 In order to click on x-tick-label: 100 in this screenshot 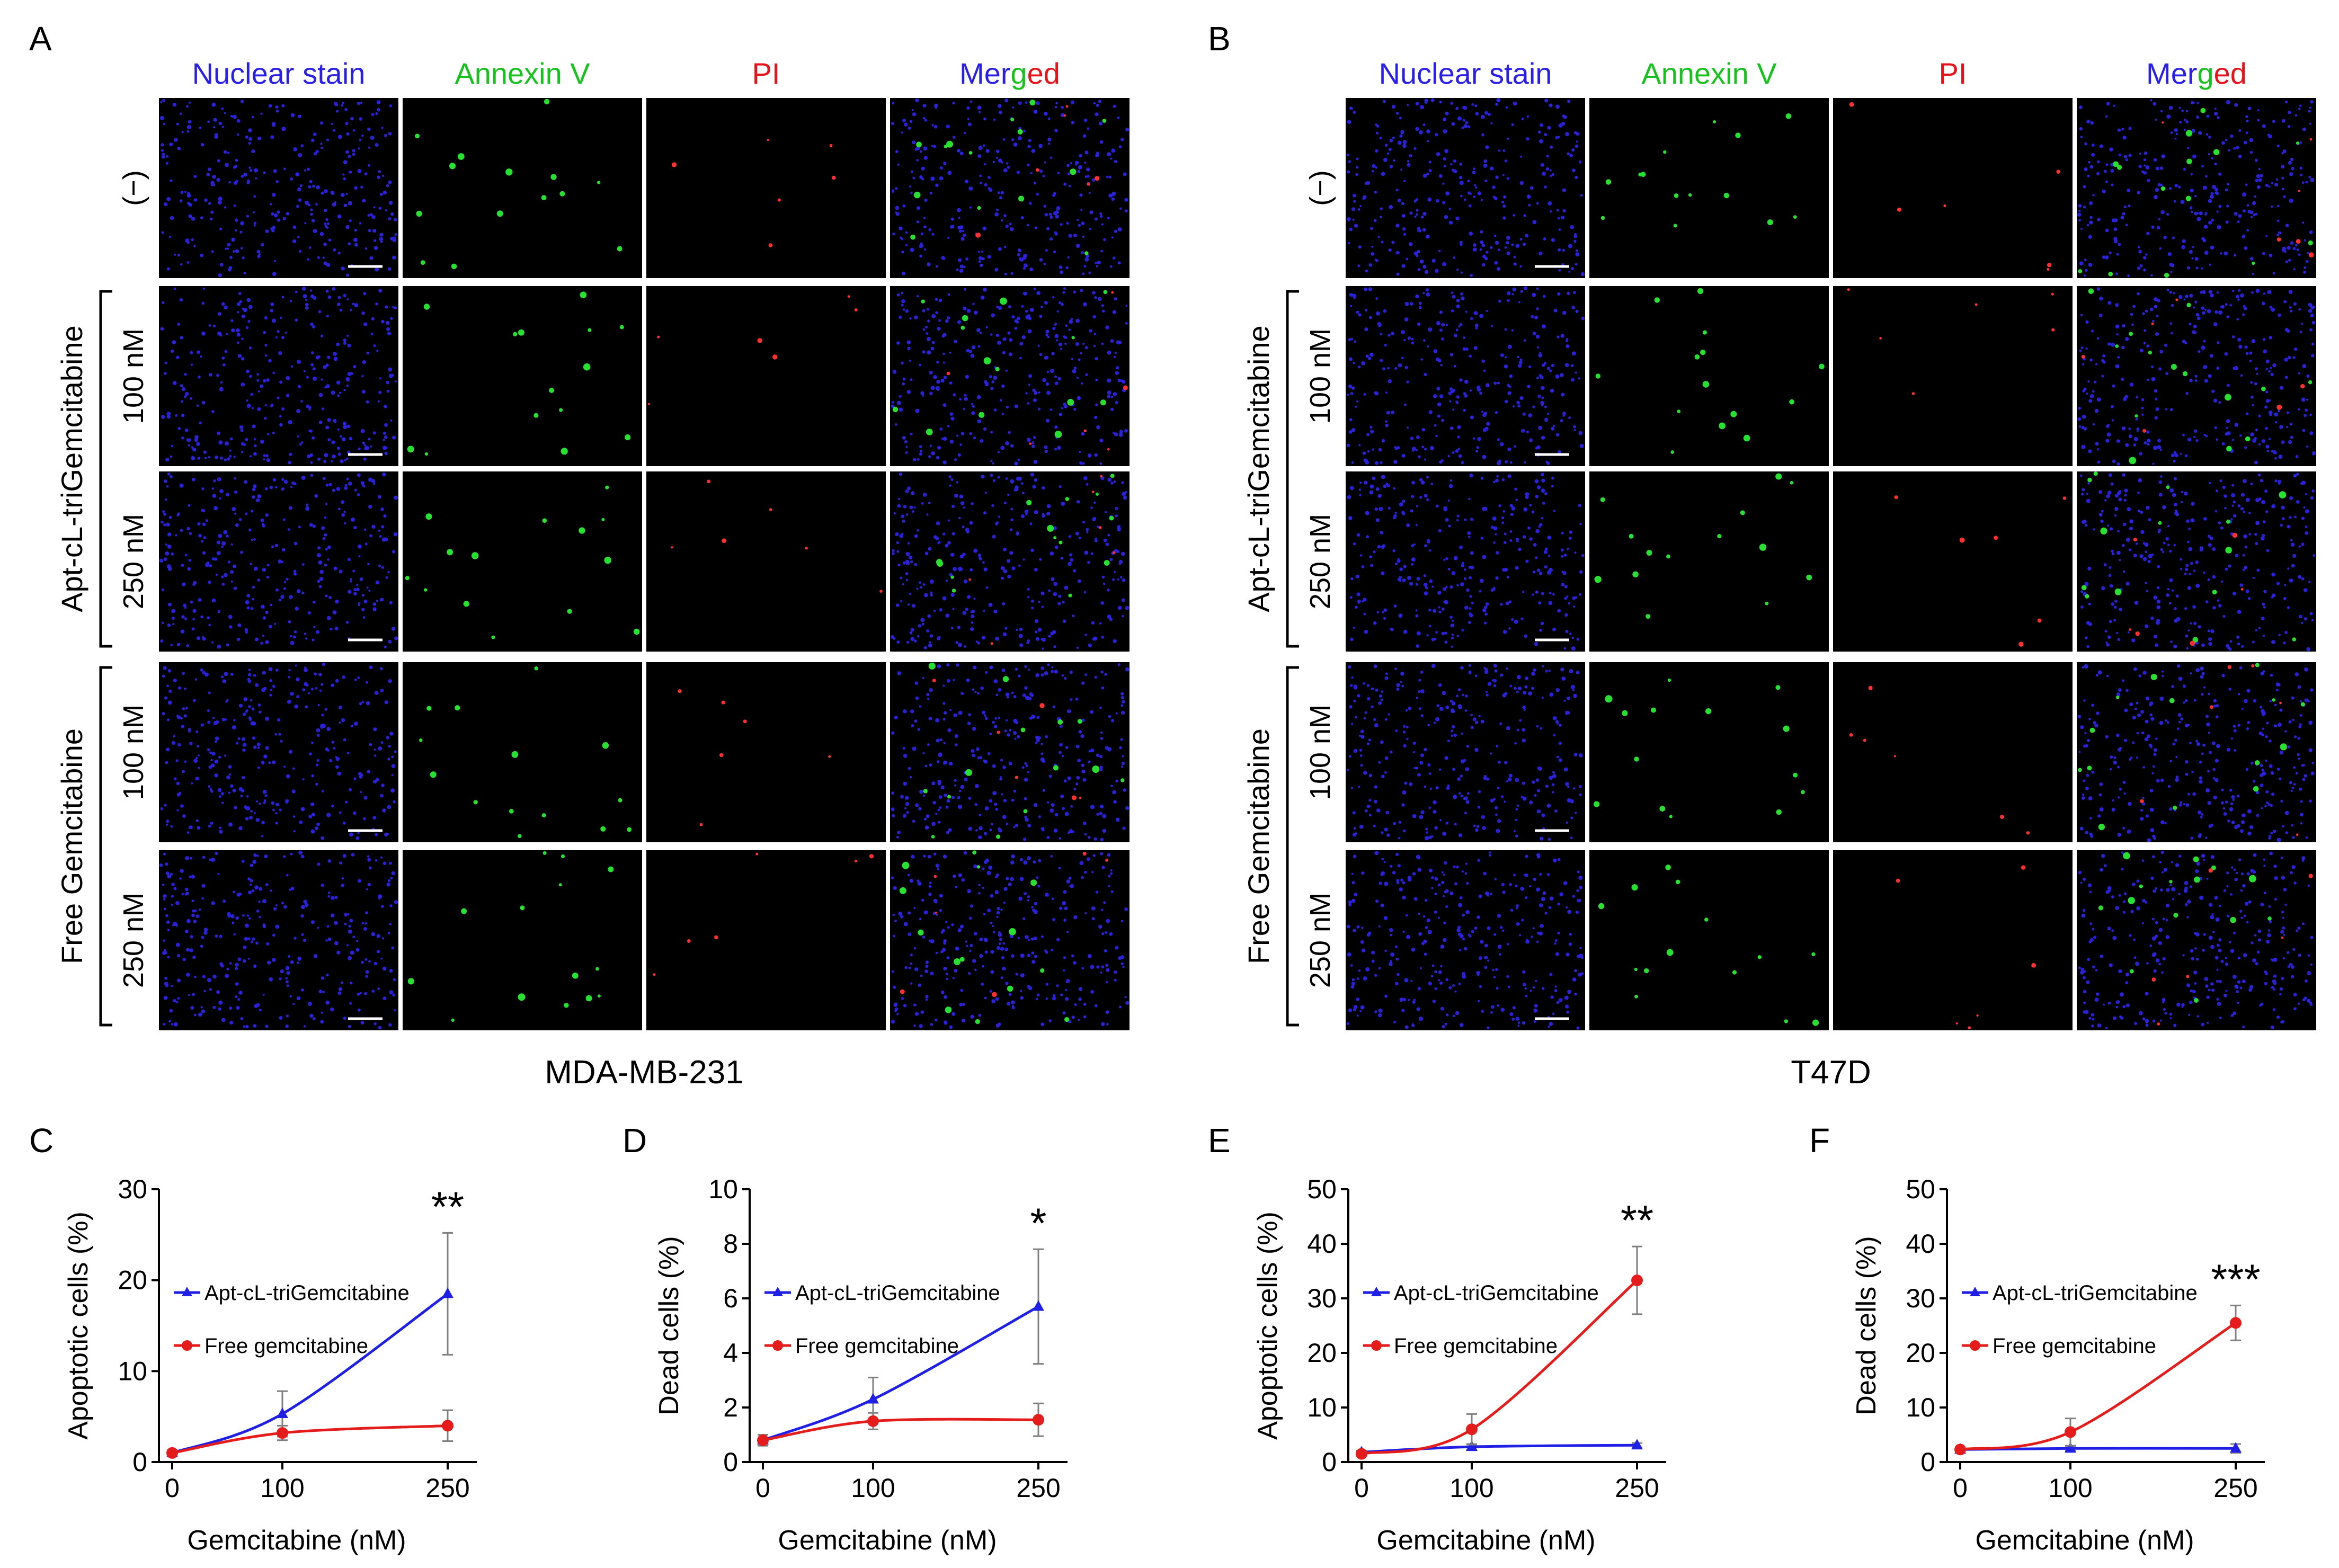, I will do `click(282, 1488)`.